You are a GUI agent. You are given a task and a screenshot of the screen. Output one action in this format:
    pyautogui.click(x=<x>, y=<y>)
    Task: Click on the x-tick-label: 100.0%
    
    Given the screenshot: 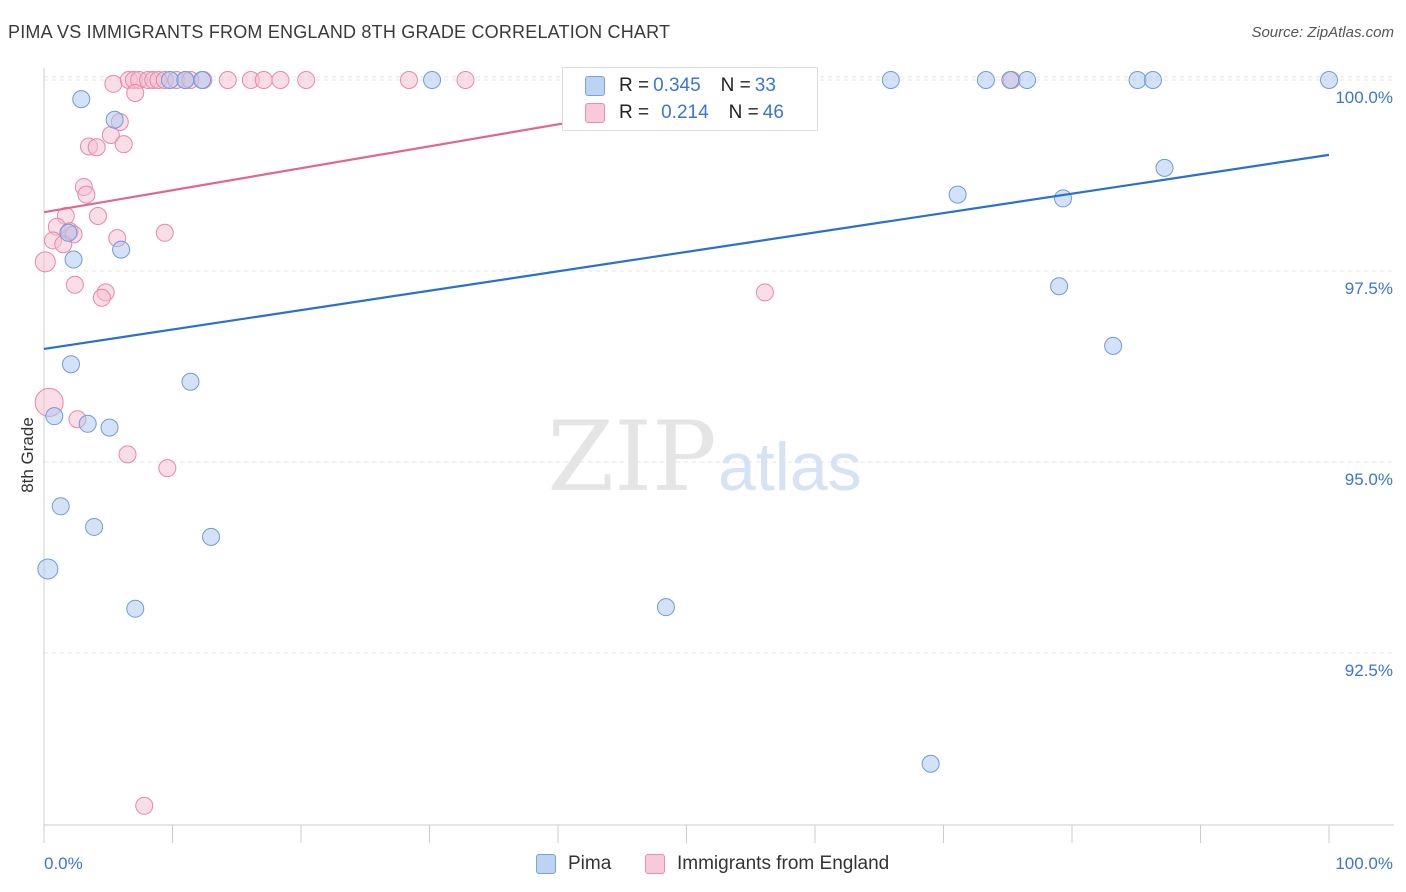 What is the action you would take?
    pyautogui.click(x=1364, y=863)
    